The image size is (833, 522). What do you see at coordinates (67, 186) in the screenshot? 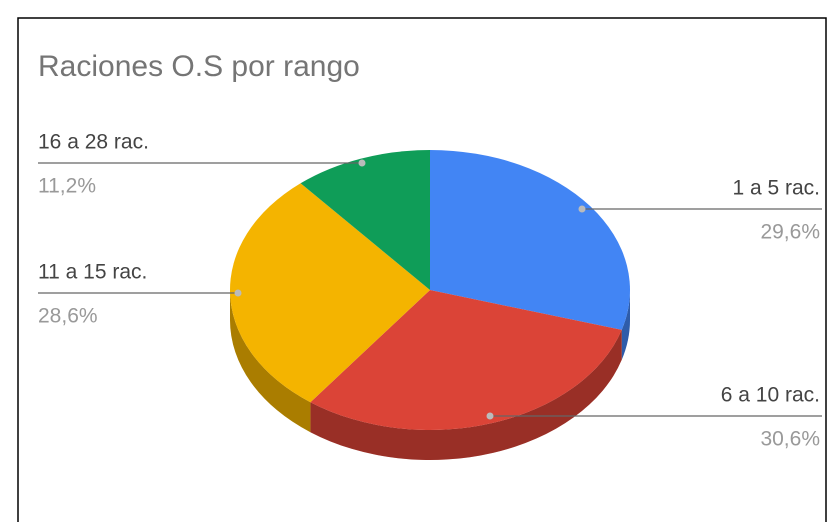
I see `slice-value-label: 11,2%` at bounding box center [67, 186].